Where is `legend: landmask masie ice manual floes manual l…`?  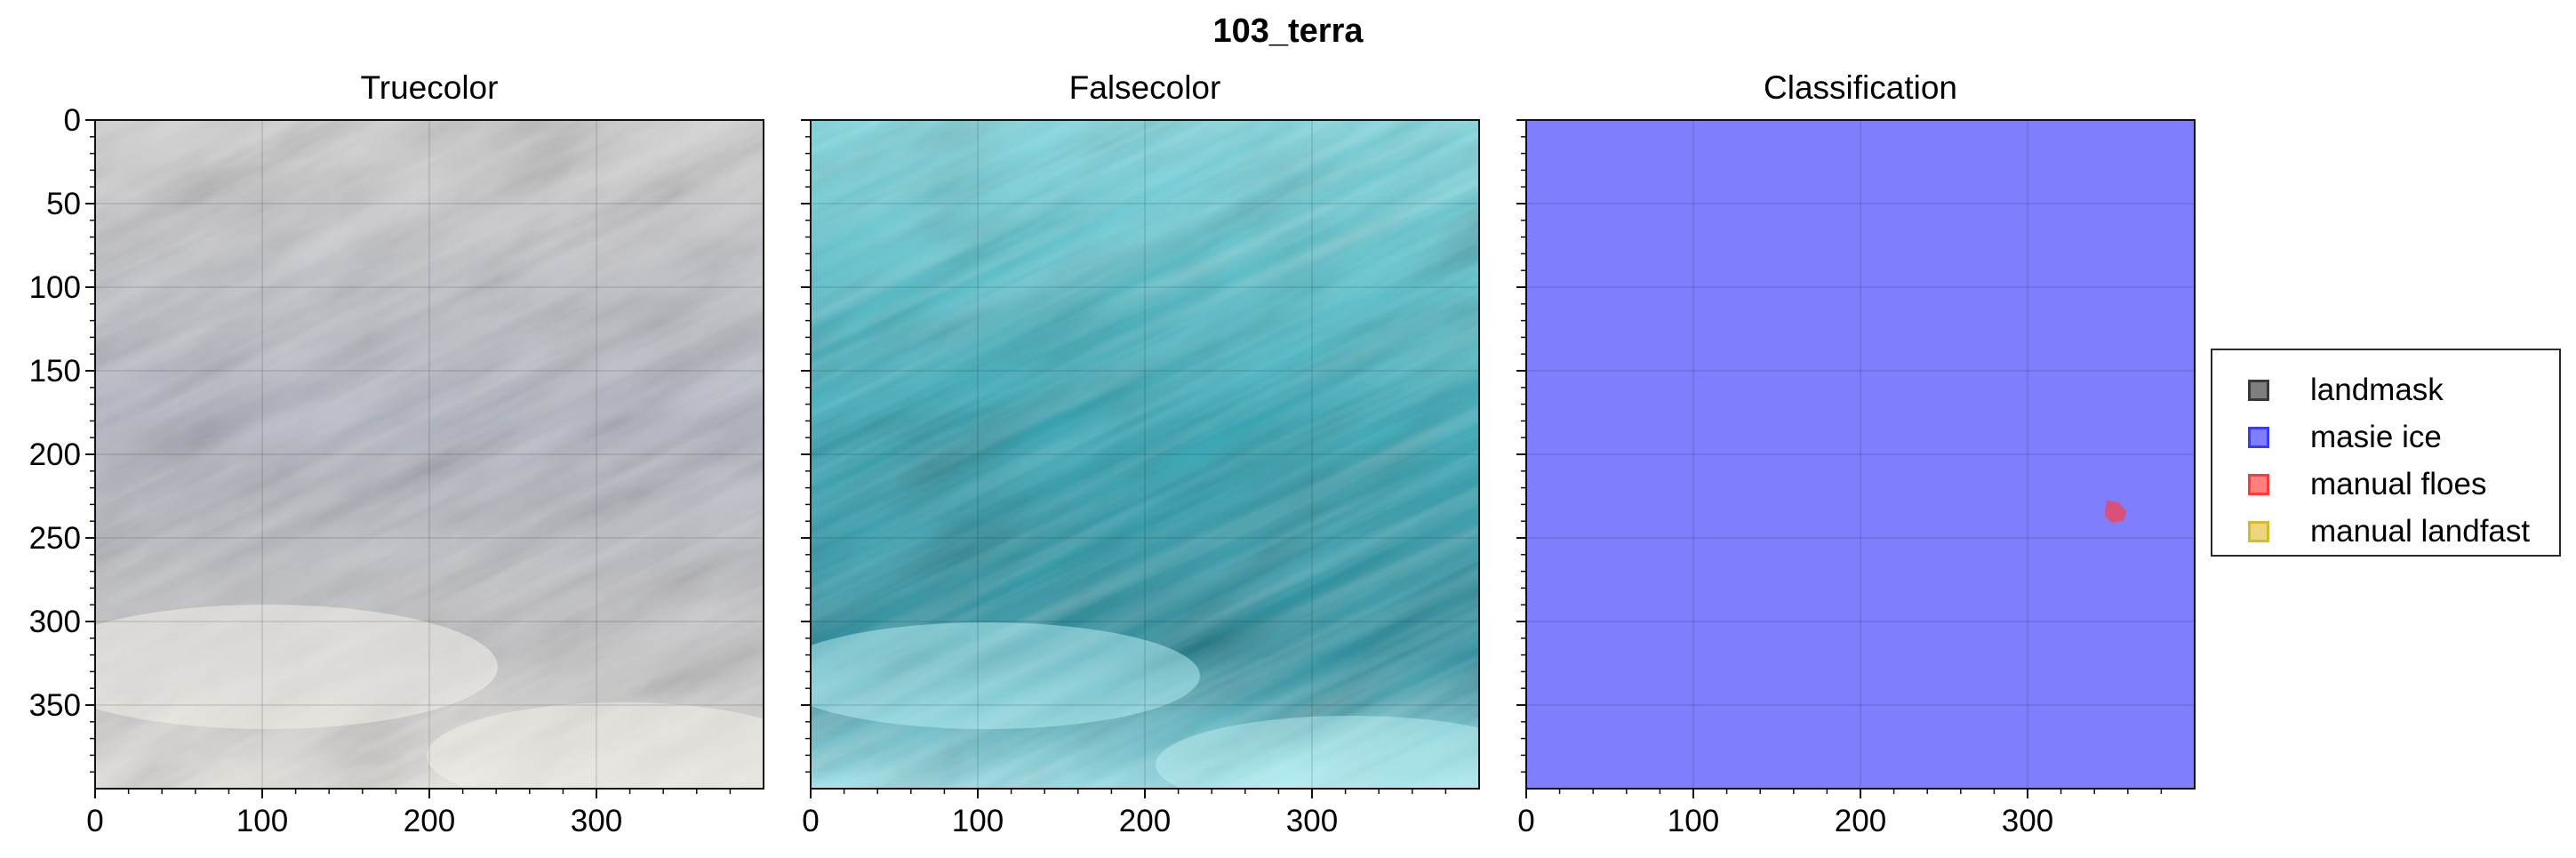 legend: landmask masie ice manual floes manual l… is located at coordinates (2386, 453).